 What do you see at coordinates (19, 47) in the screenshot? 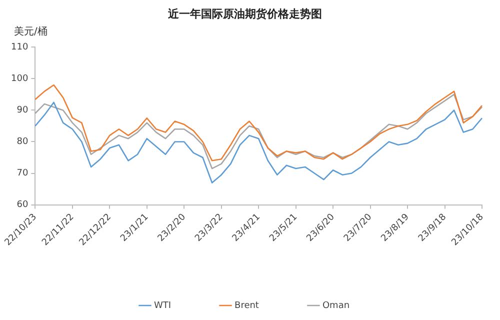
I see `y-tick-label: 110` at bounding box center [19, 47].